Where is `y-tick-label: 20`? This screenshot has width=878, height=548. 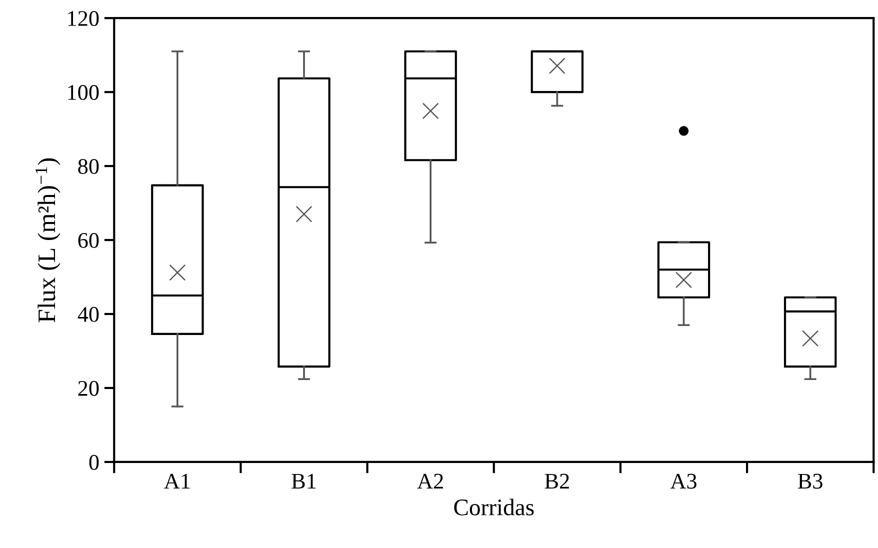 y-tick-label: 20 is located at coordinates (88, 388).